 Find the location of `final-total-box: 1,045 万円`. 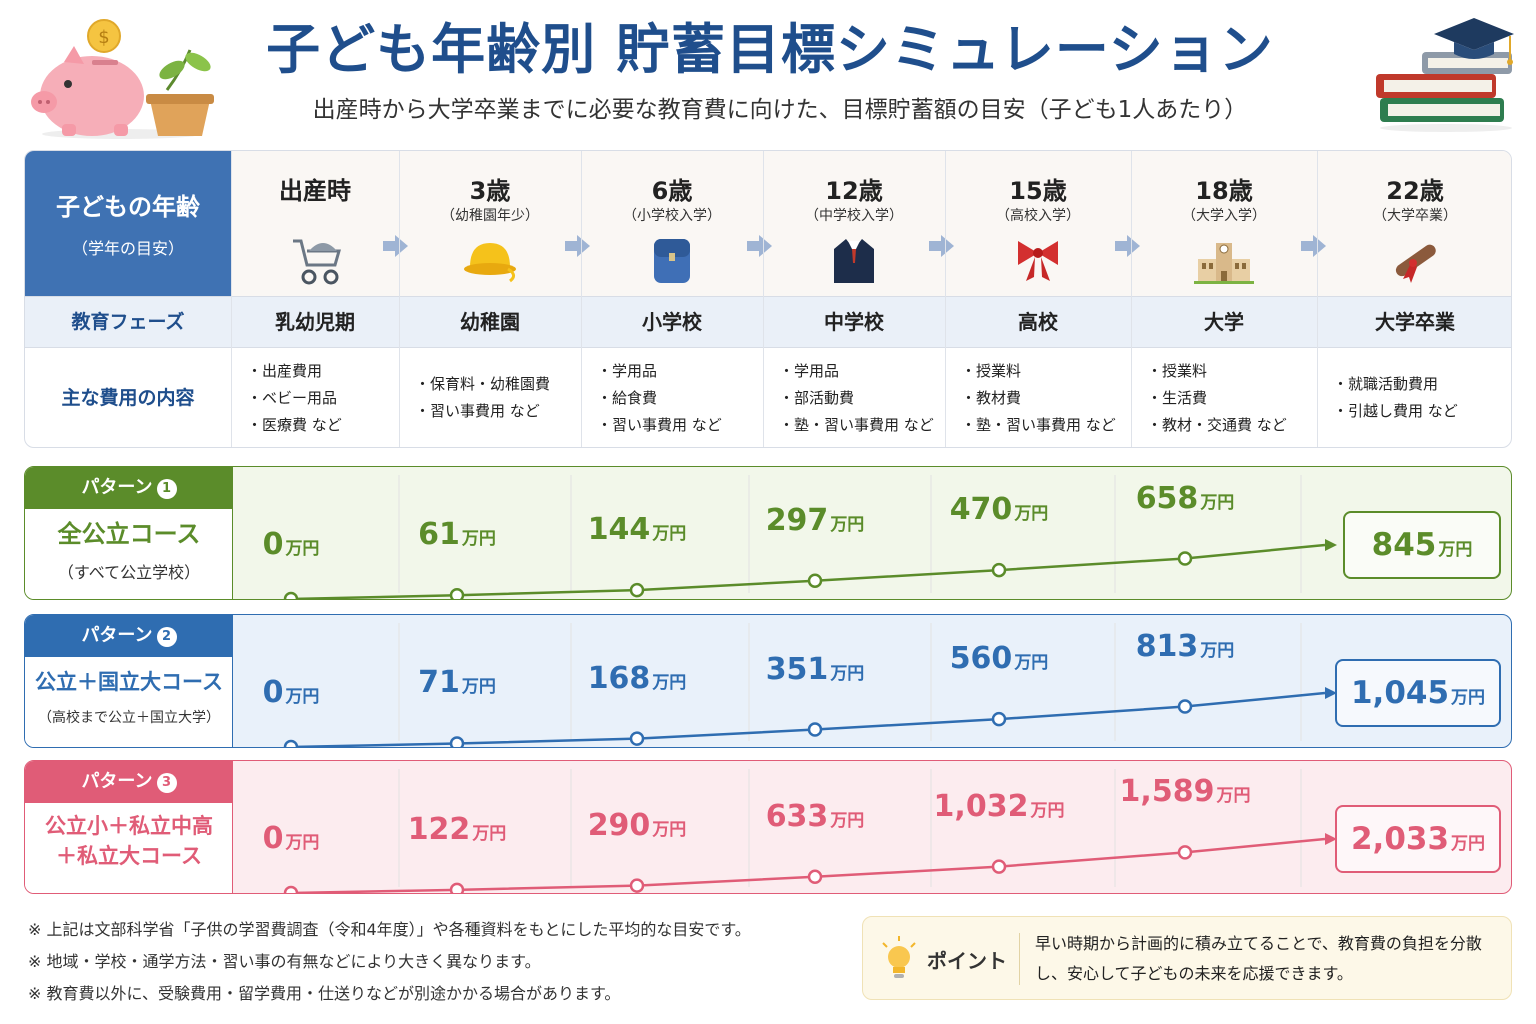

final-total-box: 1,045 万円 is located at coordinates (1418, 693).